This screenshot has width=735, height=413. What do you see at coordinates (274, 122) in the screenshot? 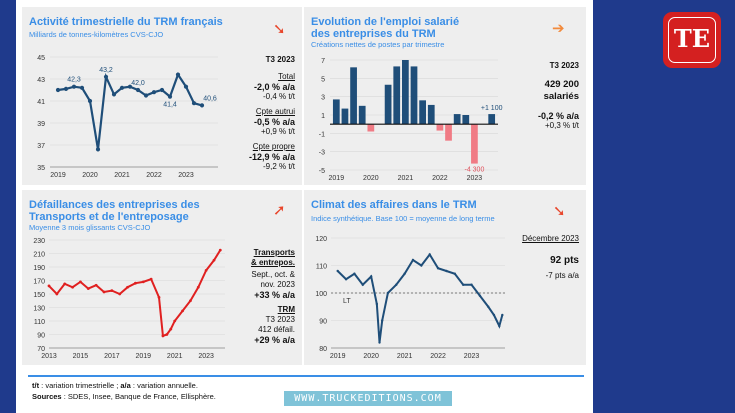
I see `stat-value: -0,5 % a/a` at bounding box center [274, 122].